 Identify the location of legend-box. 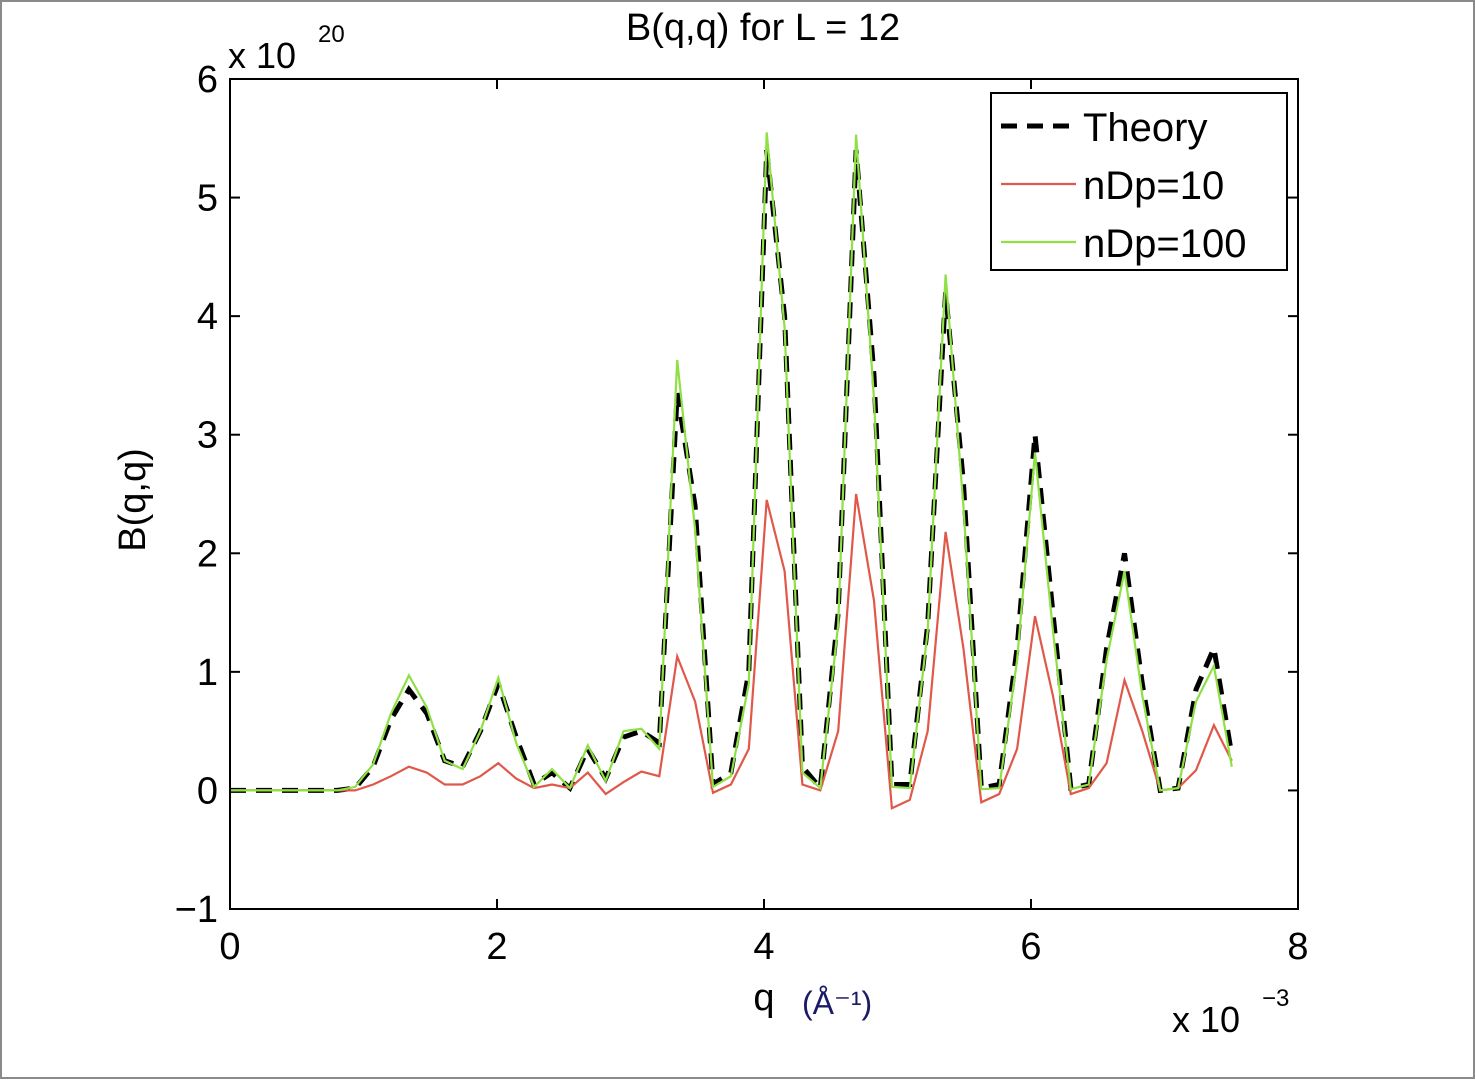
(1139, 181).